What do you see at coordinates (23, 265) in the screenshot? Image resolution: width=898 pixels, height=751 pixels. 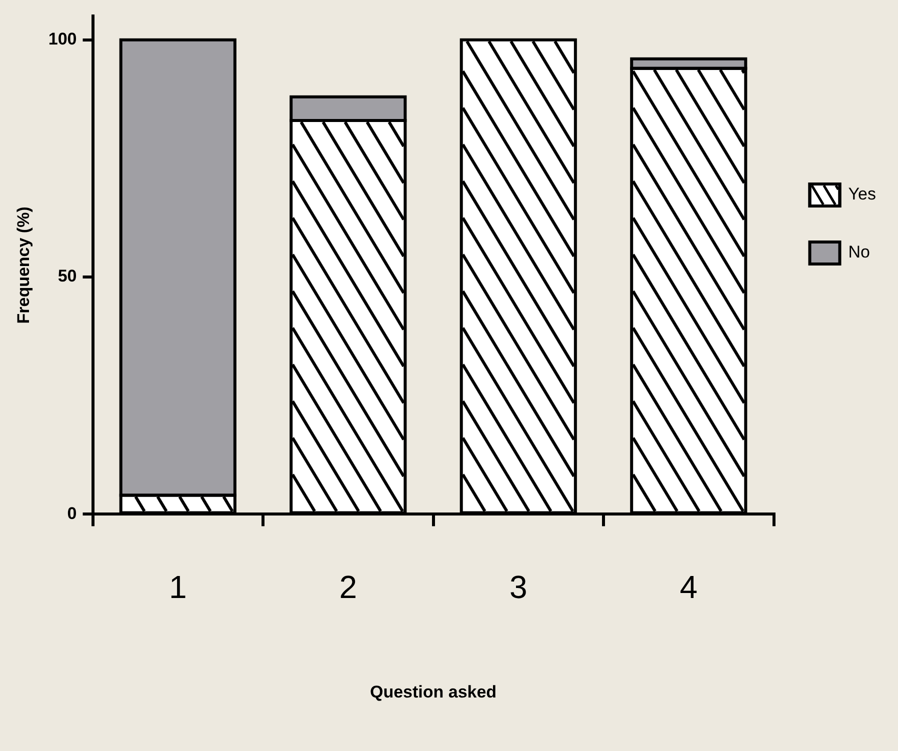 I see `y-axis-title: Frequency (%)` at bounding box center [23, 265].